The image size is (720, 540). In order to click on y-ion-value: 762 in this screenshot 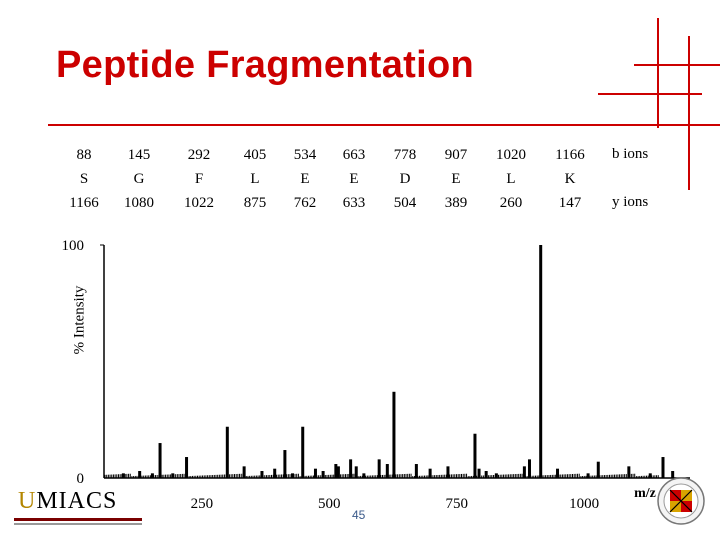, I will do `click(305, 203)`.